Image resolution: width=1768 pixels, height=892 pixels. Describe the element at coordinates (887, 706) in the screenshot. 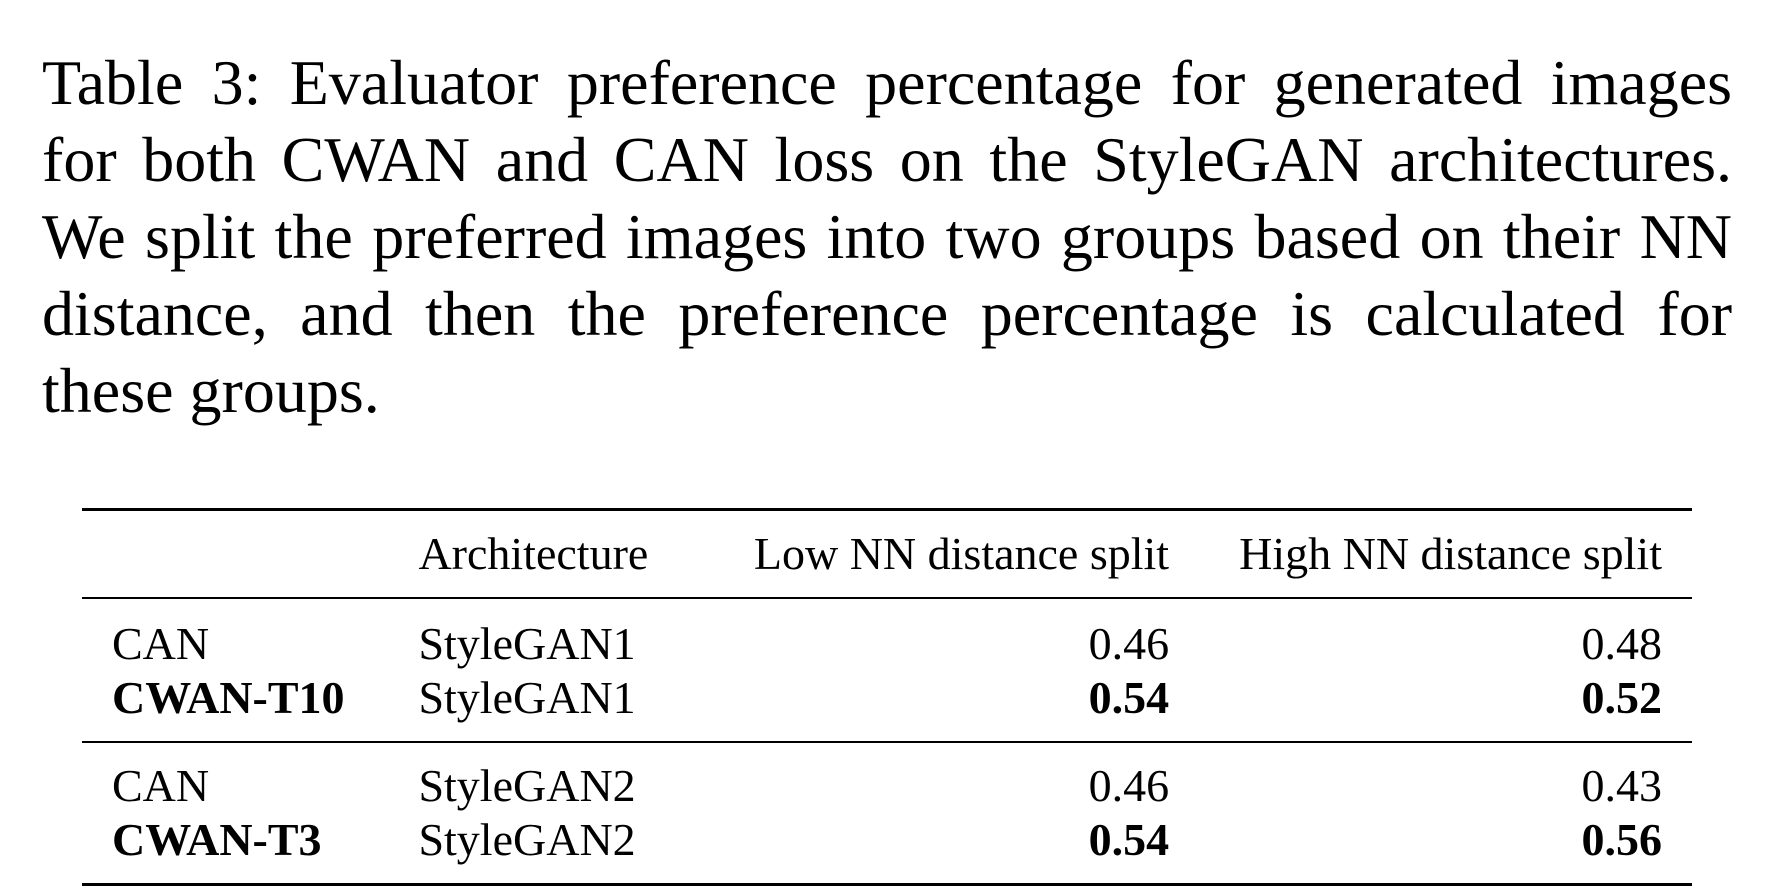

I see `table-row: CWAN-T10 StyleGAN1 0.54 0.52` at that location.